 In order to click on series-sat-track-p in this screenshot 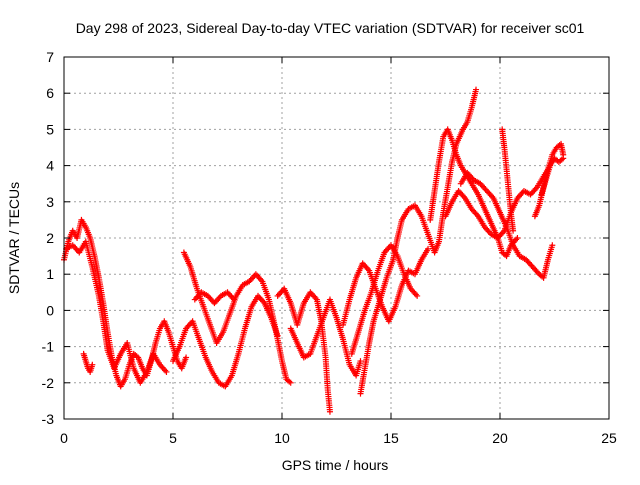, I will do `click(549, 180)`.